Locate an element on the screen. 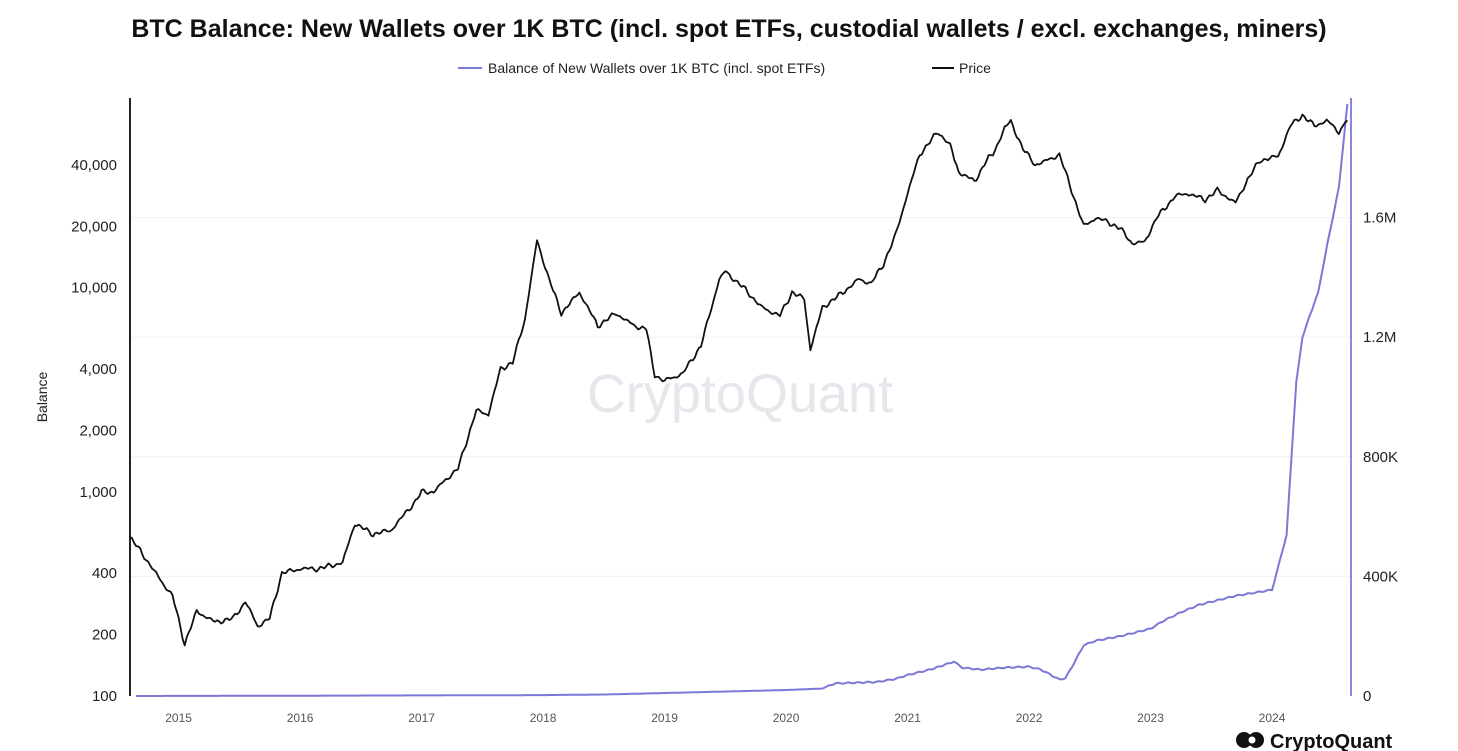  left-tick-label-6: 10,000 is located at coordinates (94, 288).